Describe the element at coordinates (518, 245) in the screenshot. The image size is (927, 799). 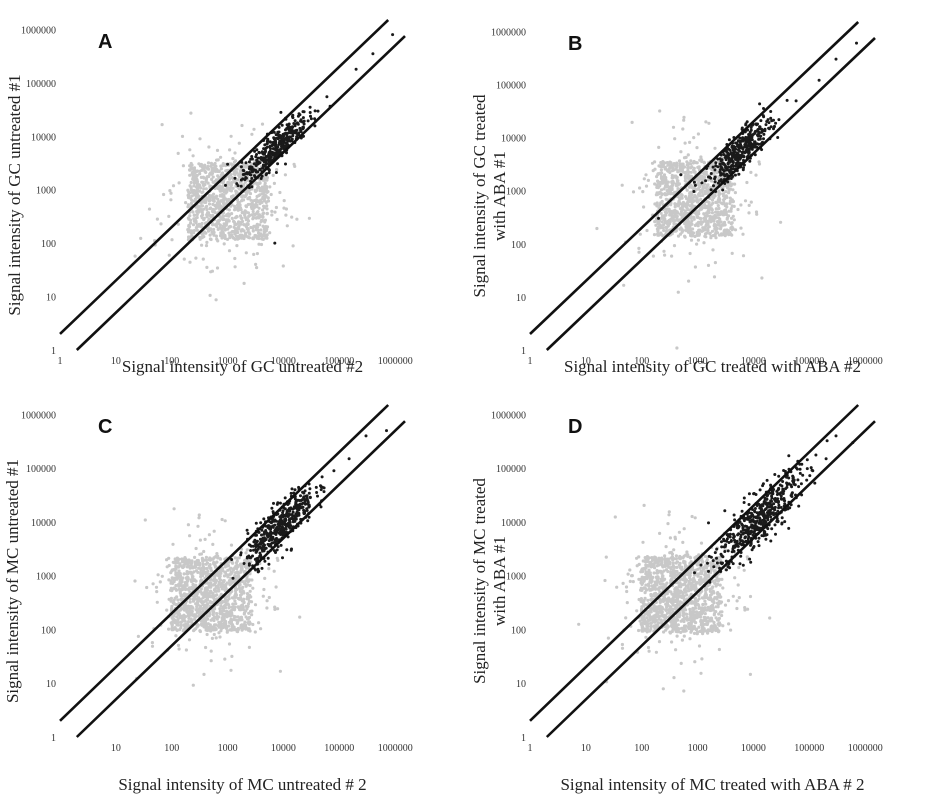
I see `y-tick-label: 100` at that location.